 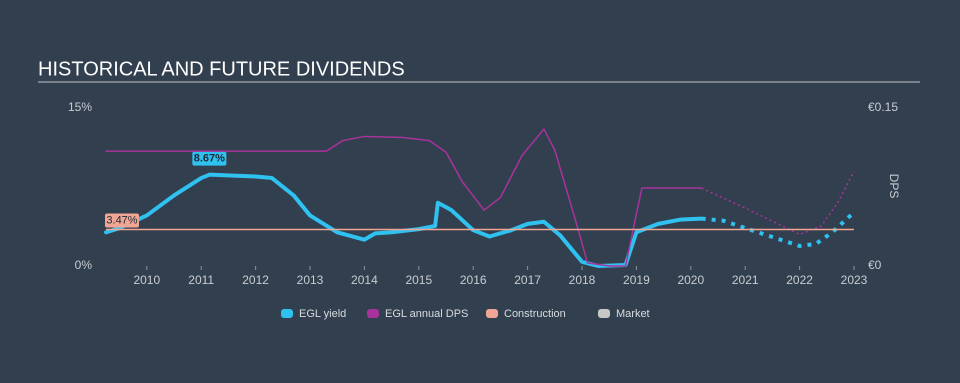 What do you see at coordinates (745, 280) in the screenshot?
I see `x-tick-label: 2021` at bounding box center [745, 280].